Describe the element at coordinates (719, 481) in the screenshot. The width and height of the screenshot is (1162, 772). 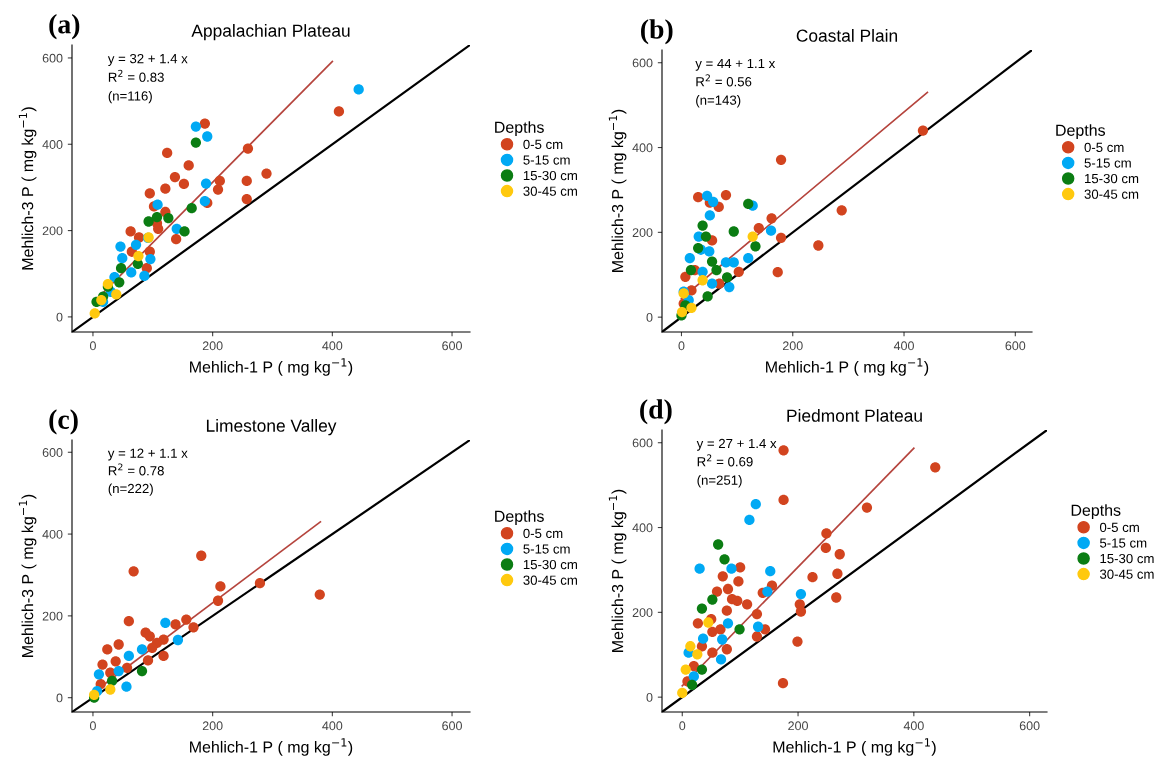
I see `annotation: (n=251)` at that location.